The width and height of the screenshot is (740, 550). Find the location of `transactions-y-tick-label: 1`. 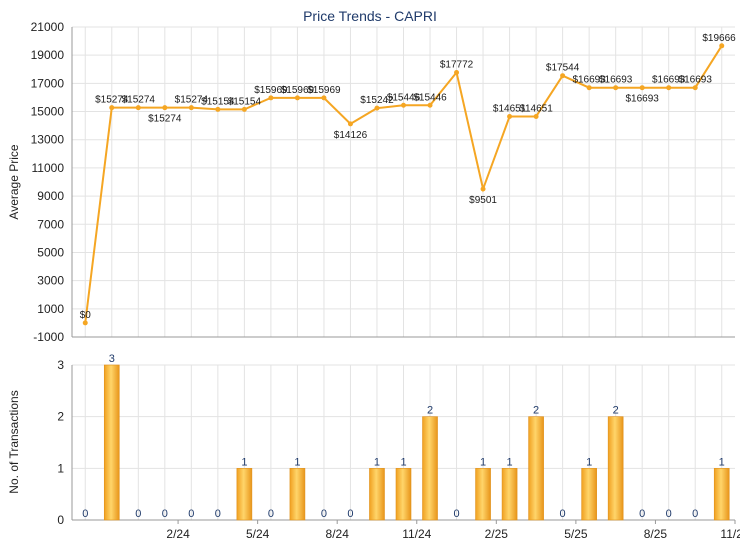

transactions-y-tick-label: 1 is located at coordinates (60, 468).